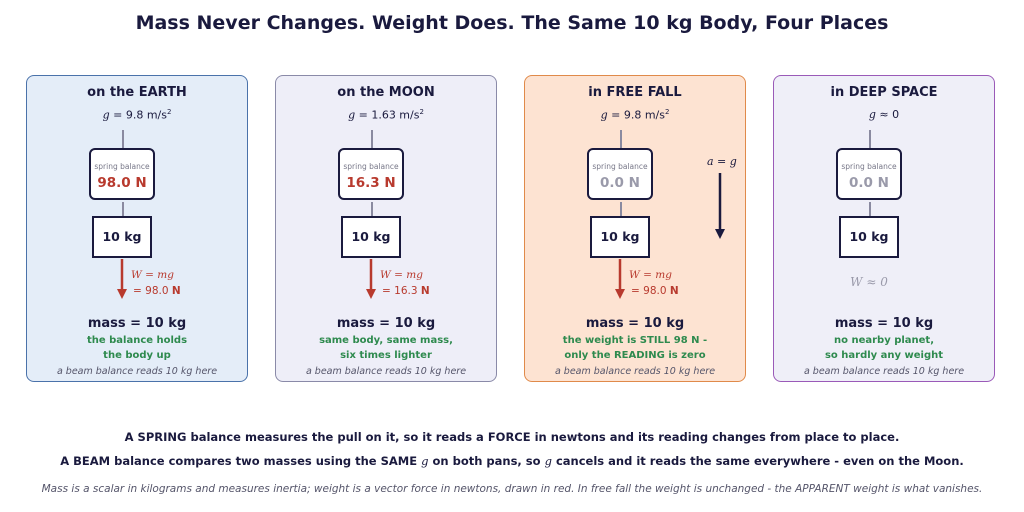 Image resolution: width=1024 pixels, height=512 pixels. I want to click on panel-title: on the MOON, so click(386, 92).